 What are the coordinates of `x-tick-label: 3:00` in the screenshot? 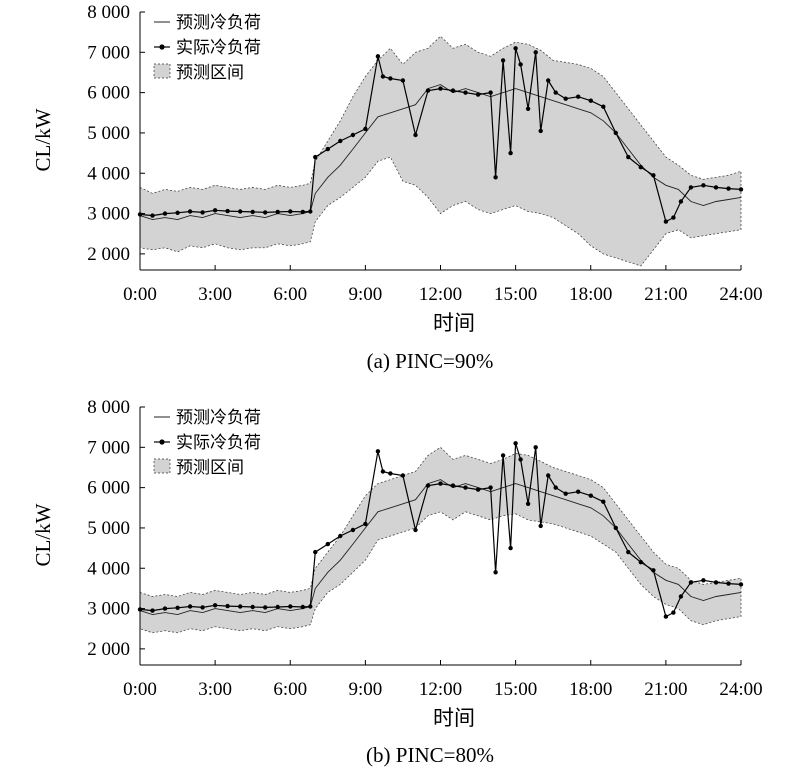 It's located at (215, 294).